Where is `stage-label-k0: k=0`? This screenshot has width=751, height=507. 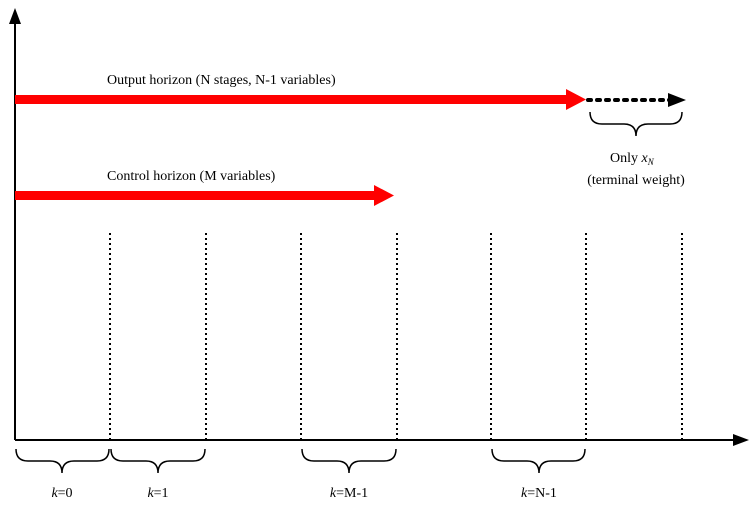 stage-label-k0: k=0 is located at coordinates (61, 493).